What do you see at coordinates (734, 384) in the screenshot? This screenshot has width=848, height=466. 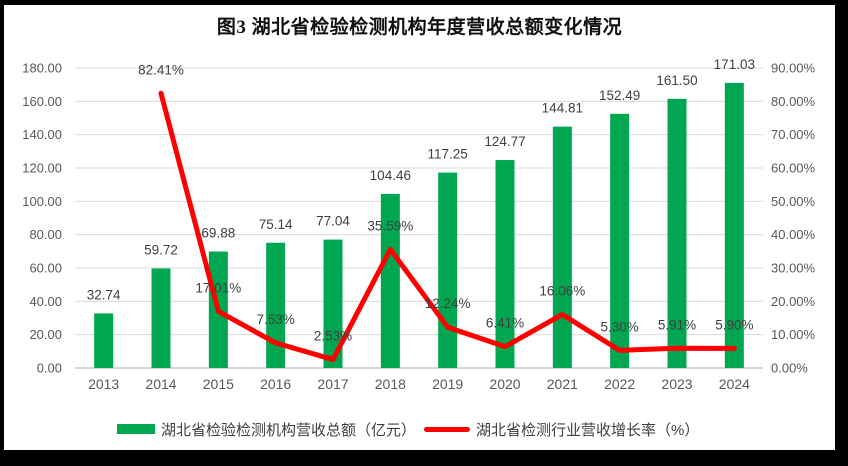 I see `chart-text: 2024` at bounding box center [734, 384].